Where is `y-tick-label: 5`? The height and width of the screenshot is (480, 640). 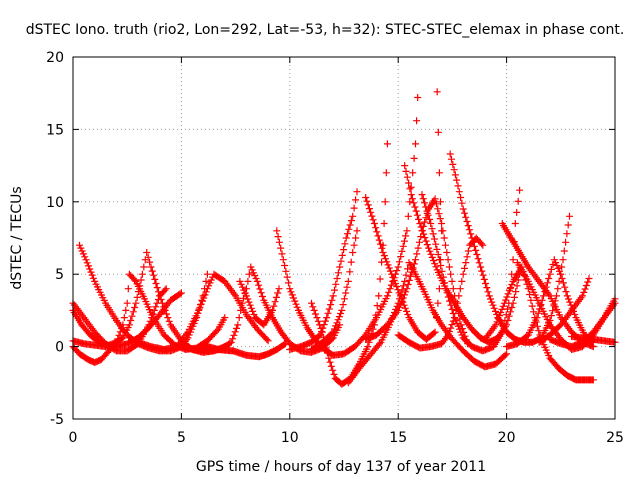
y-tick-label: 5 is located at coordinates (59, 275).